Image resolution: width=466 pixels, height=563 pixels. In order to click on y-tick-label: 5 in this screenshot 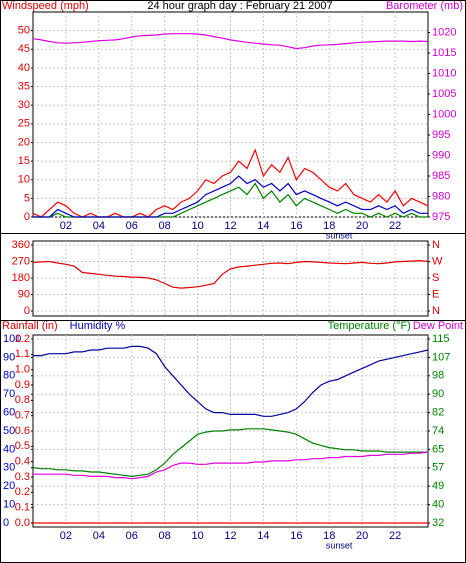, I will do `click(27, 198)`.